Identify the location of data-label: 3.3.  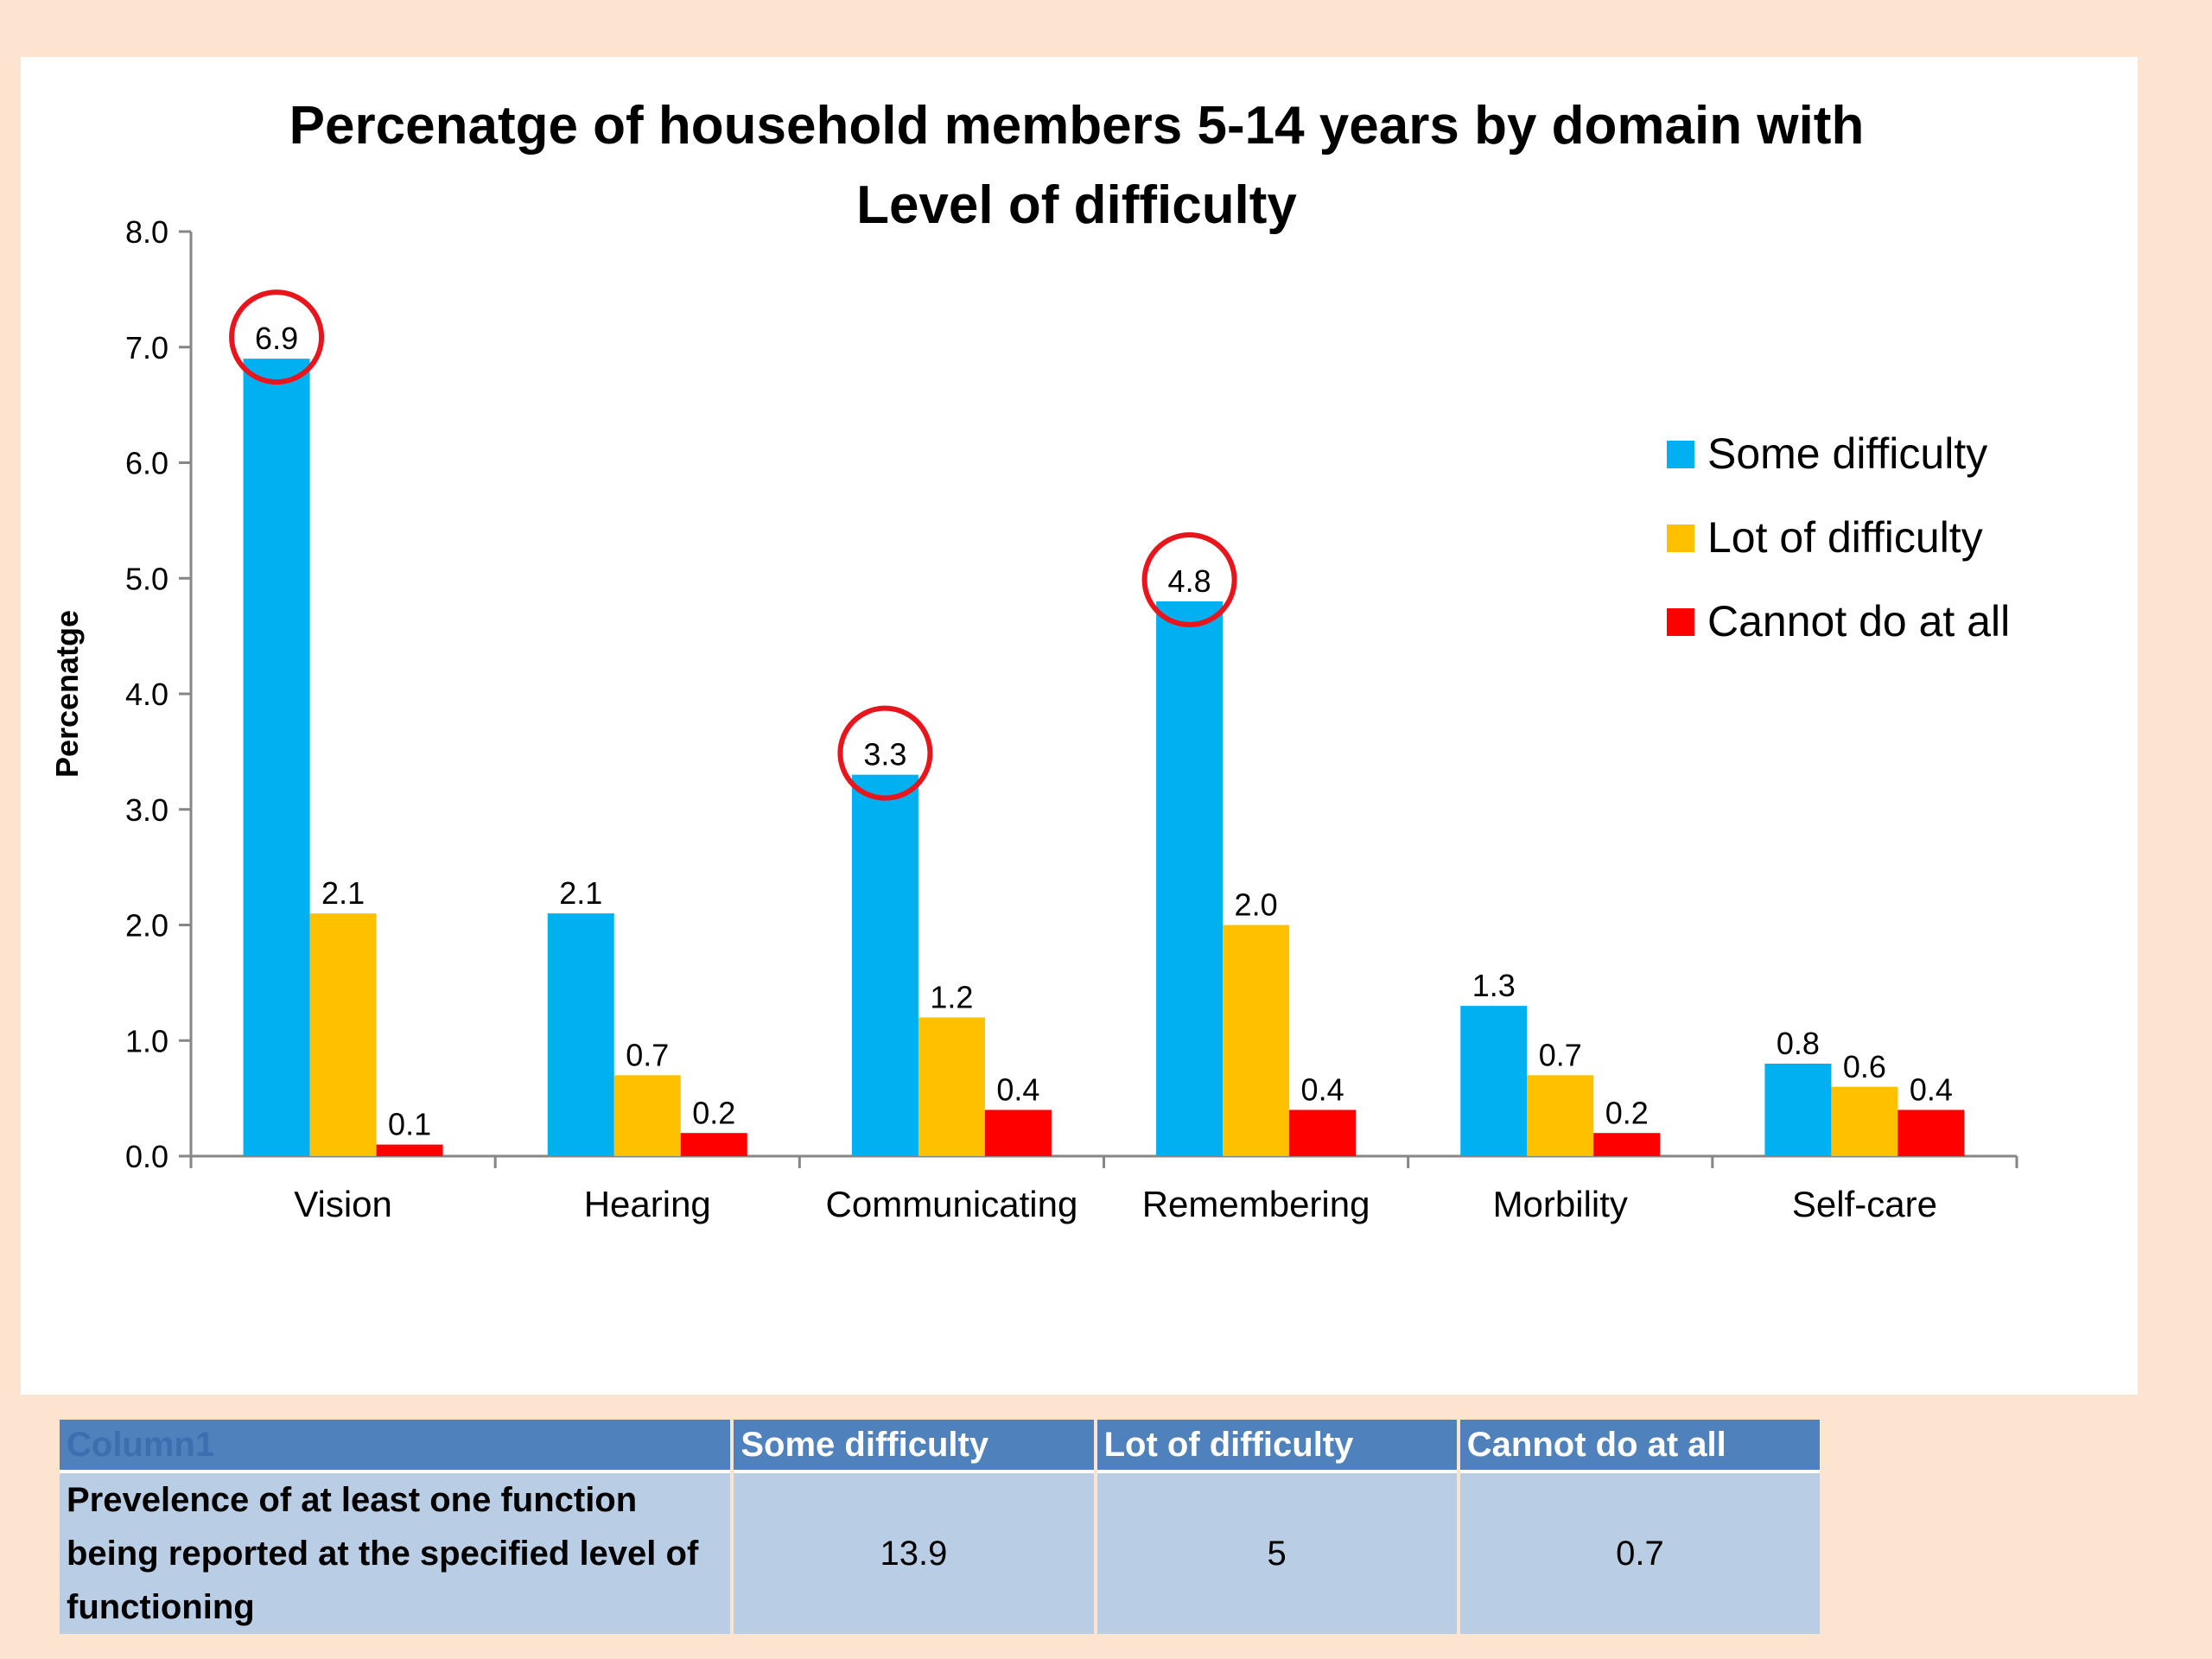
(884, 754).